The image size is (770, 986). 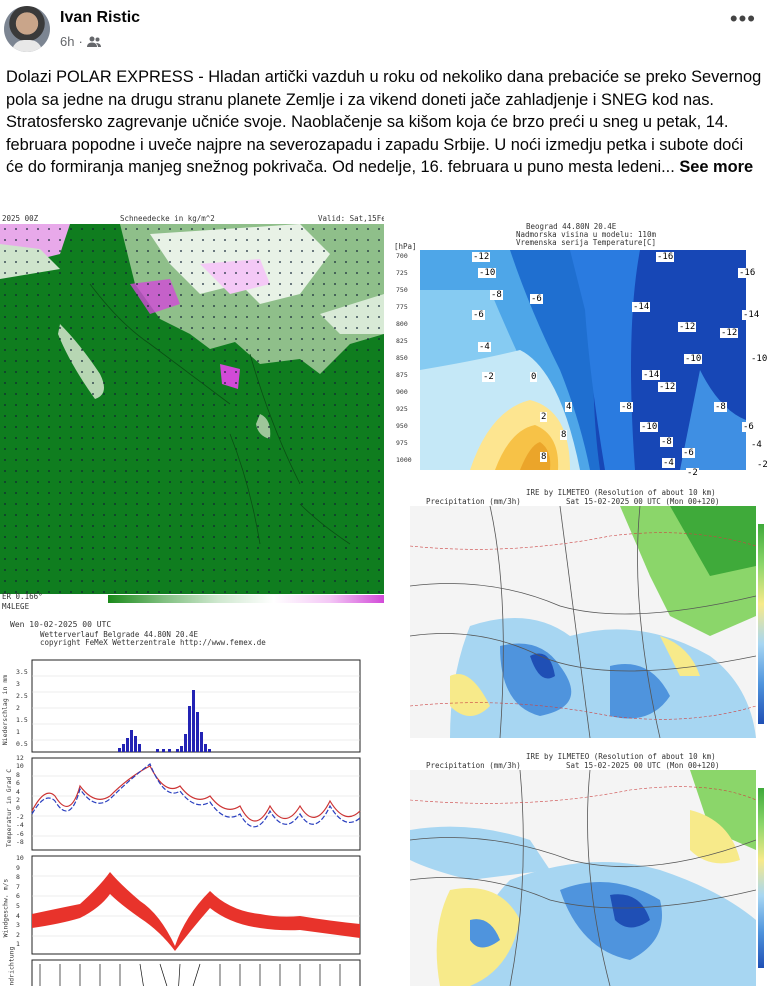 What do you see at coordinates (18, 915) in the screenshot?
I see `wind-tick: 4` at bounding box center [18, 915].